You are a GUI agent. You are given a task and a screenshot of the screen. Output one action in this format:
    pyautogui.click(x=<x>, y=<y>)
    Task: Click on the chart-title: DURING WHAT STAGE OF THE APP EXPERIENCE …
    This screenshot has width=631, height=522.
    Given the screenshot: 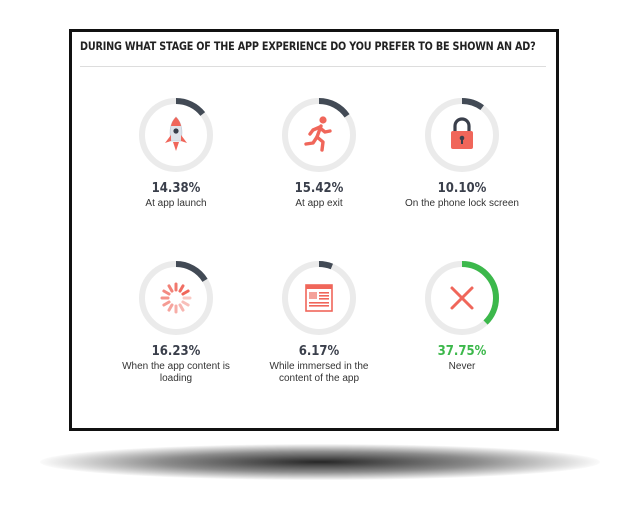 What is the action you would take?
    pyautogui.click(x=308, y=46)
    